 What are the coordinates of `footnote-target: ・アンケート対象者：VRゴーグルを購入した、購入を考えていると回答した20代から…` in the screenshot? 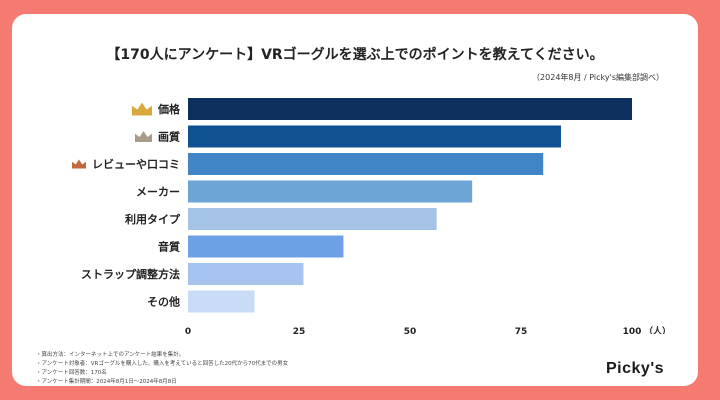 It's located at (162, 364).